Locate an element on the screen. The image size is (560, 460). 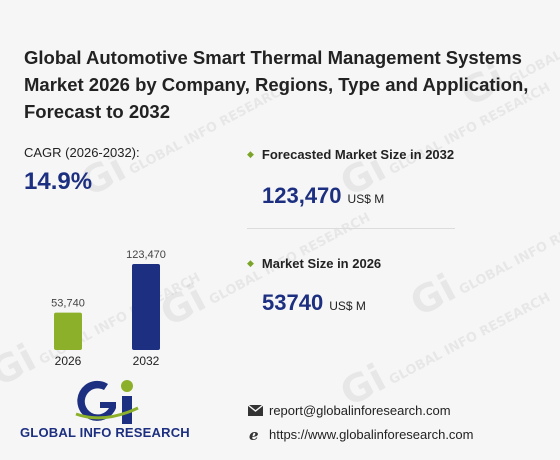
category-label: 2032 is located at coordinates (146, 361).